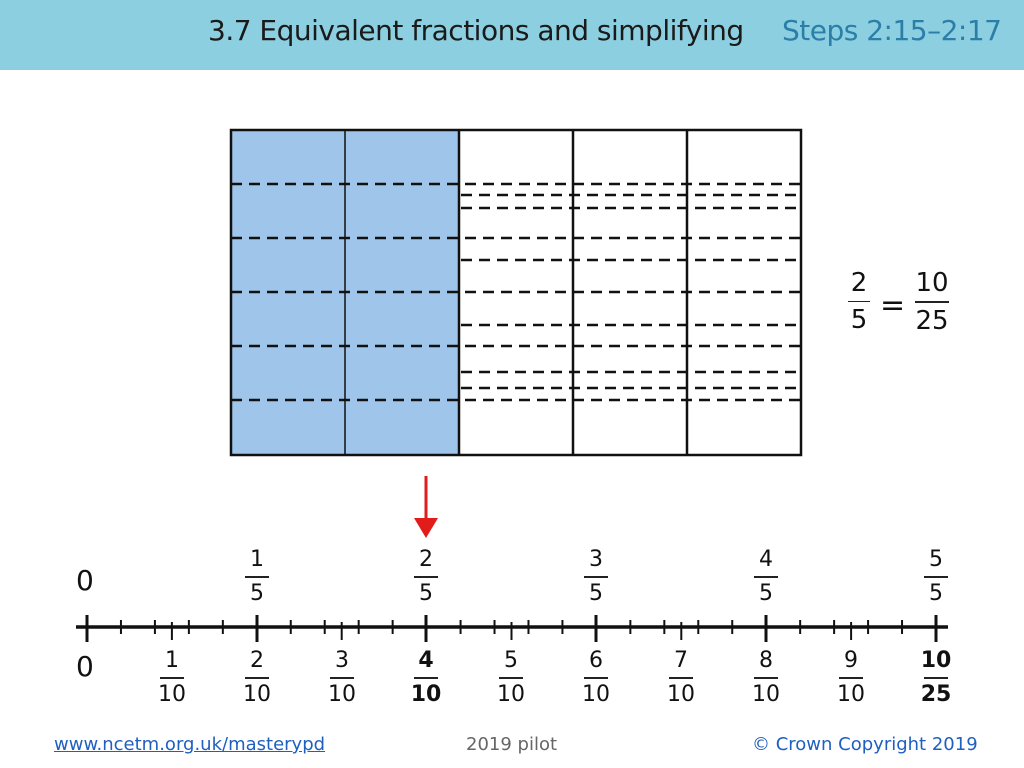 This screenshot has height=768, width=1024. I want to click on tenth-label-1: 1 10, so click(172, 677).